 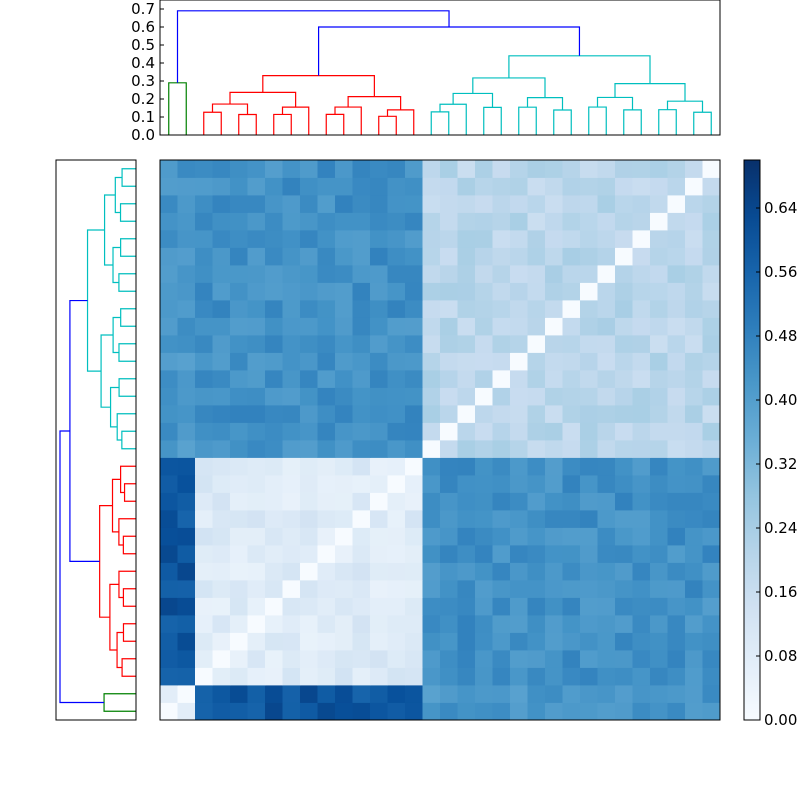 What do you see at coordinates (143, 81) in the screenshot?
I see `top-dendrogram-tick-label: 0.3` at bounding box center [143, 81].